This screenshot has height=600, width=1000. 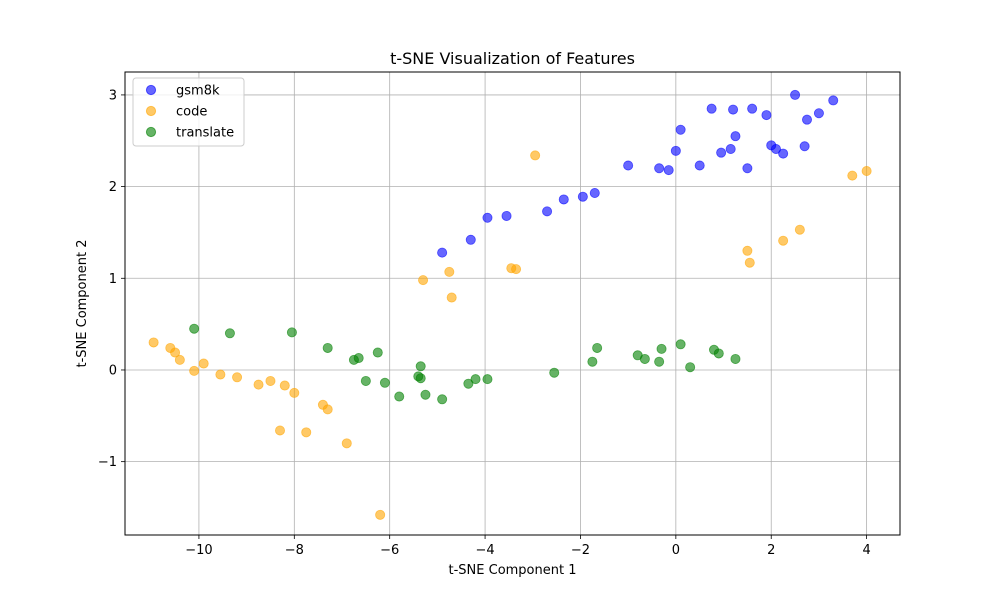 I want to click on x-tick-label: −10, so click(x=198, y=550).